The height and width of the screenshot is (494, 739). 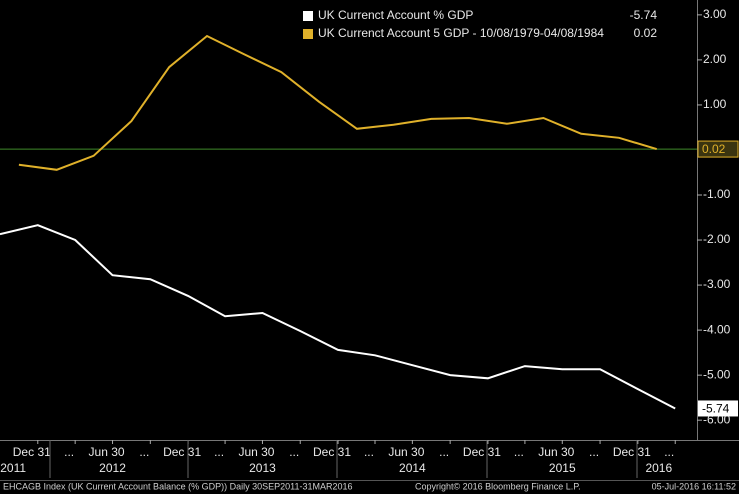 What do you see at coordinates (714, 149) in the screenshot?
I see `last-value-label: 0.02` at bounding box center [714, 149].